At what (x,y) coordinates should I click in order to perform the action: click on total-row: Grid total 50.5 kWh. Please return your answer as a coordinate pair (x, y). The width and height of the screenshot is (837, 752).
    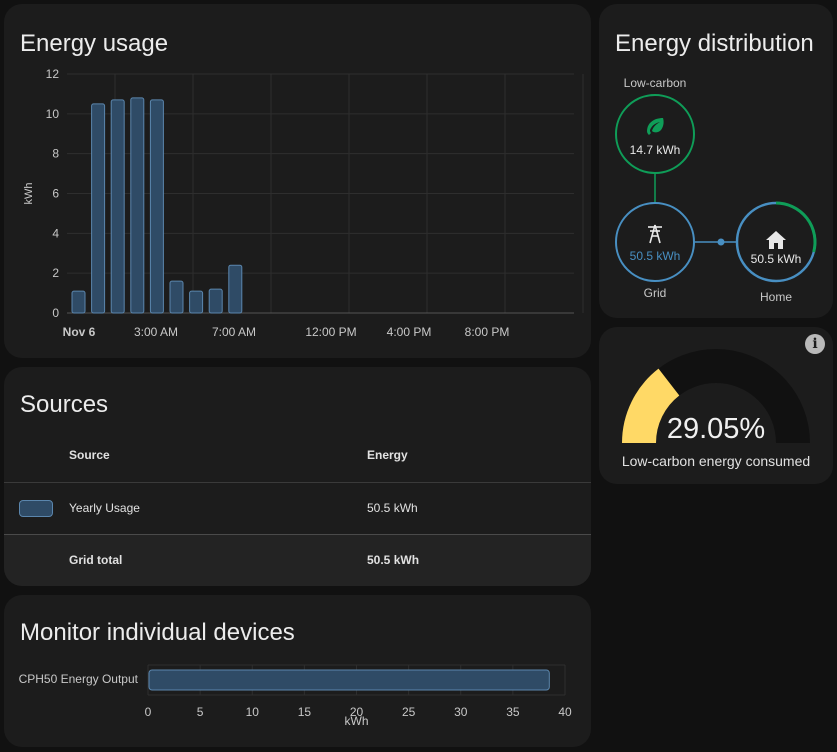
    Looking at the image, I should click on (297, 560).